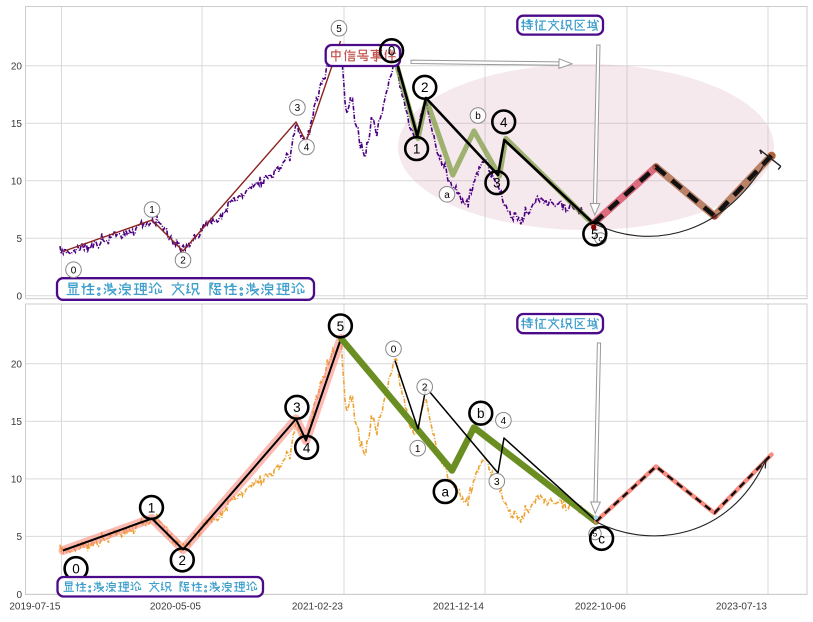  What do you see at coordinates (601, 607) in the screenshot?
I see `svg-text: 2022-10-06` at bounding box center [601, 607].